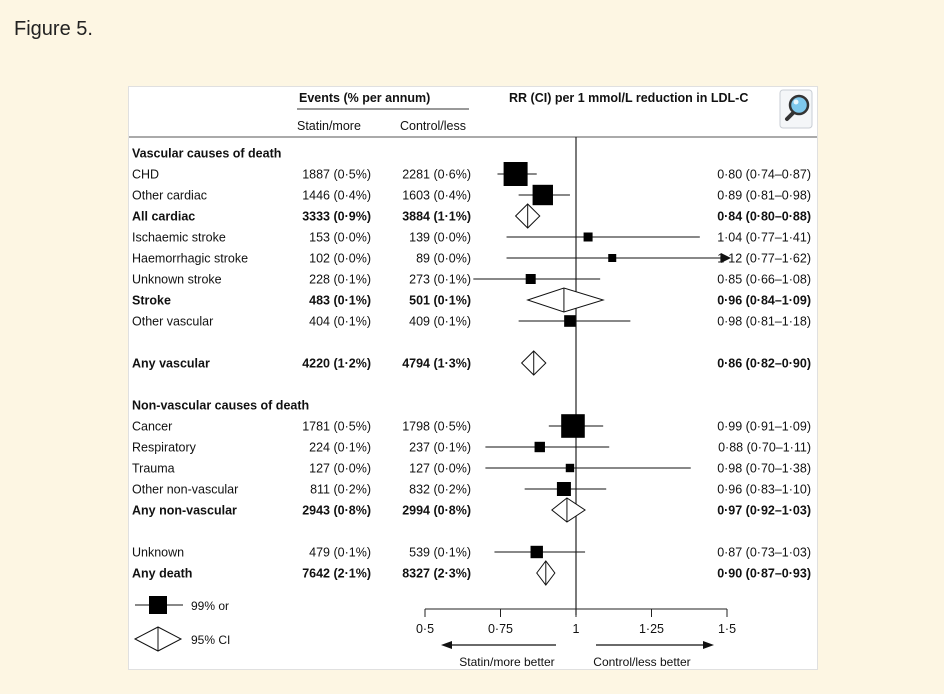 This screenshot has width=944, height=694. Describe the element at coordinates (151, 301) in the screenshot. I see `row-label: Stroke` at that location.